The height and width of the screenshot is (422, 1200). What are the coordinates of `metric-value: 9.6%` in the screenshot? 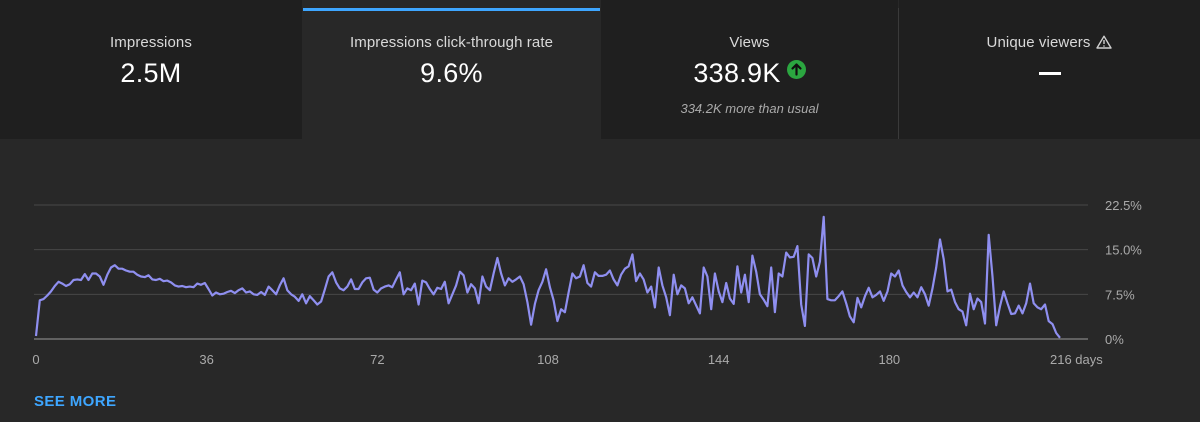 It's located at (451, 73).